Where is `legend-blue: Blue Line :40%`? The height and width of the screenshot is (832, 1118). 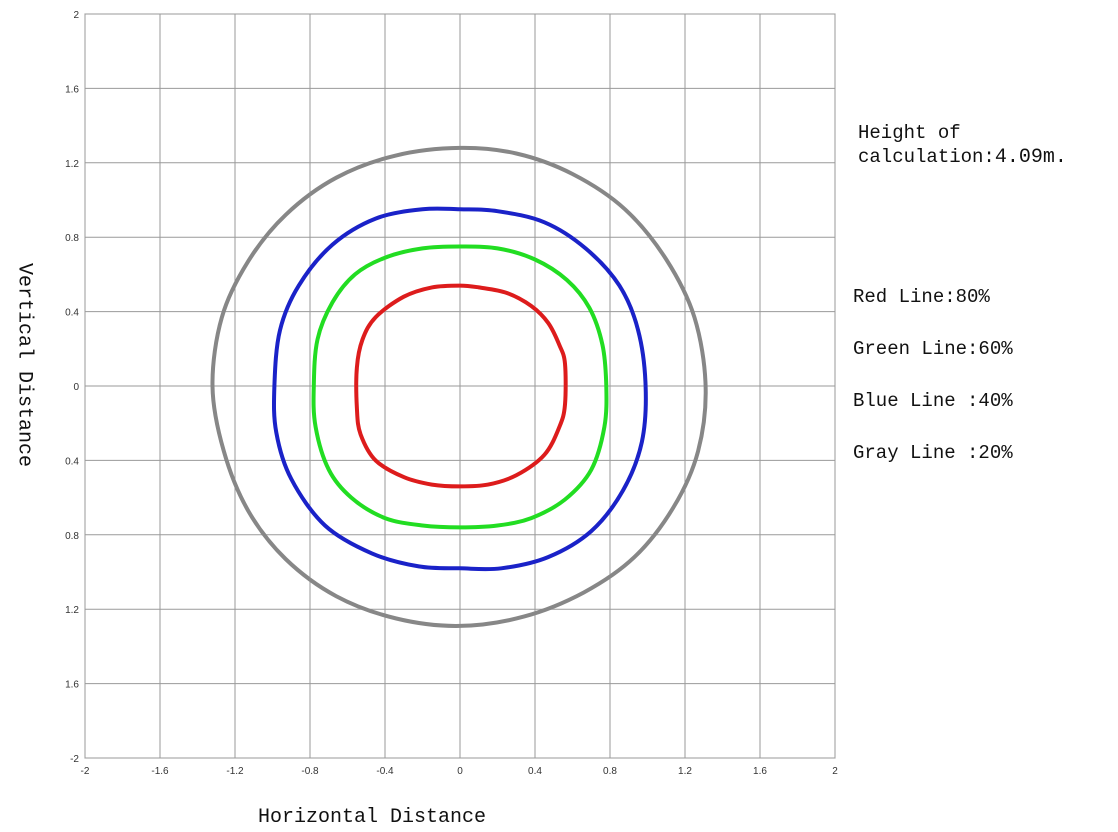 legend-blue: Blue Line :40% is located at coordinates (933, 401).